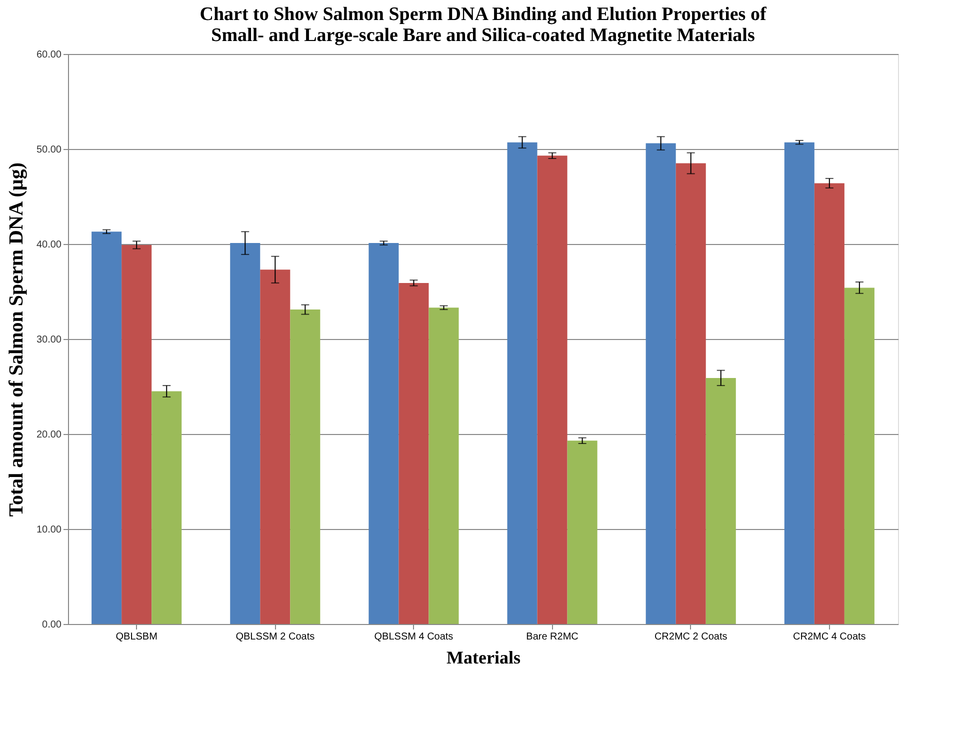 This screenshot has height=733, width=976. Describe the element at coordinates (49, 340) in the screenshot. I see `y-tick-label: 30.00` at that location.